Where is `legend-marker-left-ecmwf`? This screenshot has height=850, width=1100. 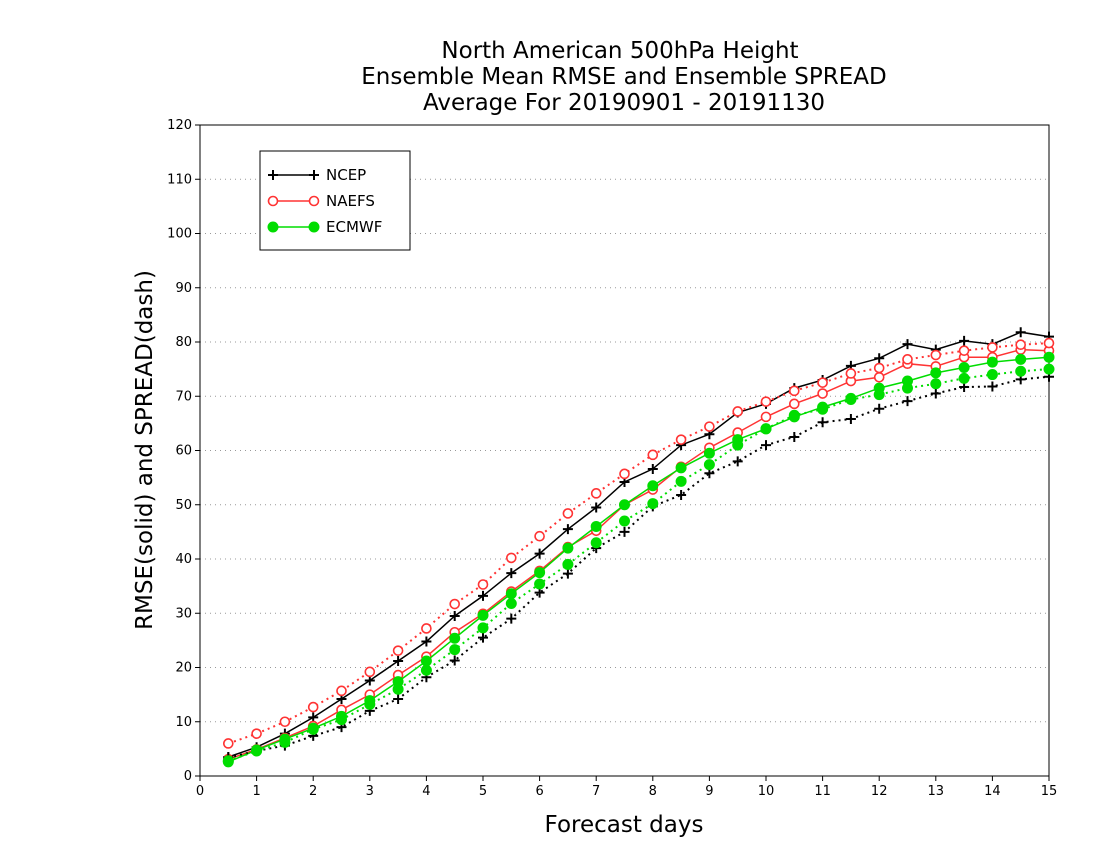
legend-marker-left-ecmwf is located at coordinates (273, 227).